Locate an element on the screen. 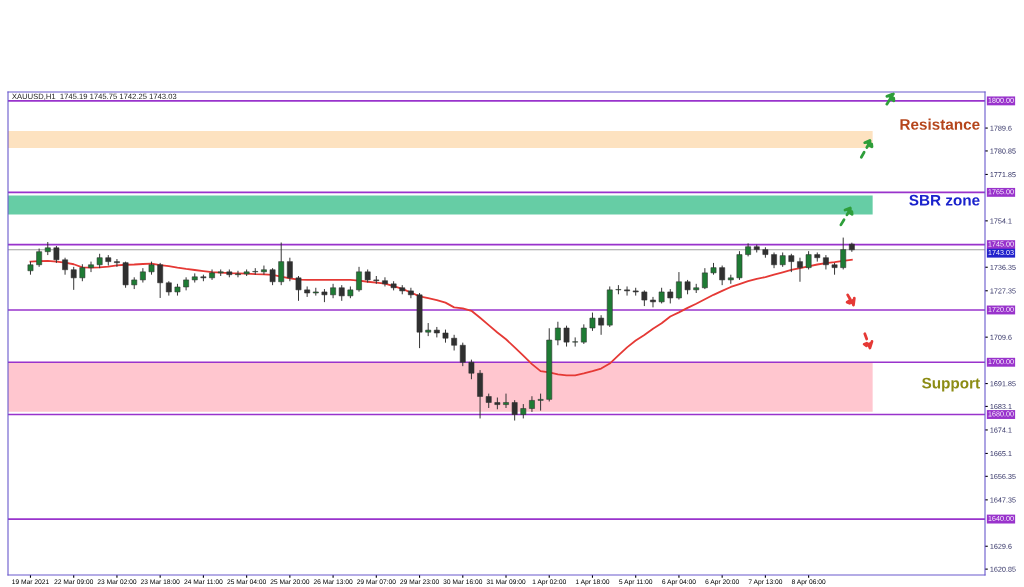 Image resolution: width=1024 pixels, height=587 pixels. text: Support is located at coordinates (951, 384).